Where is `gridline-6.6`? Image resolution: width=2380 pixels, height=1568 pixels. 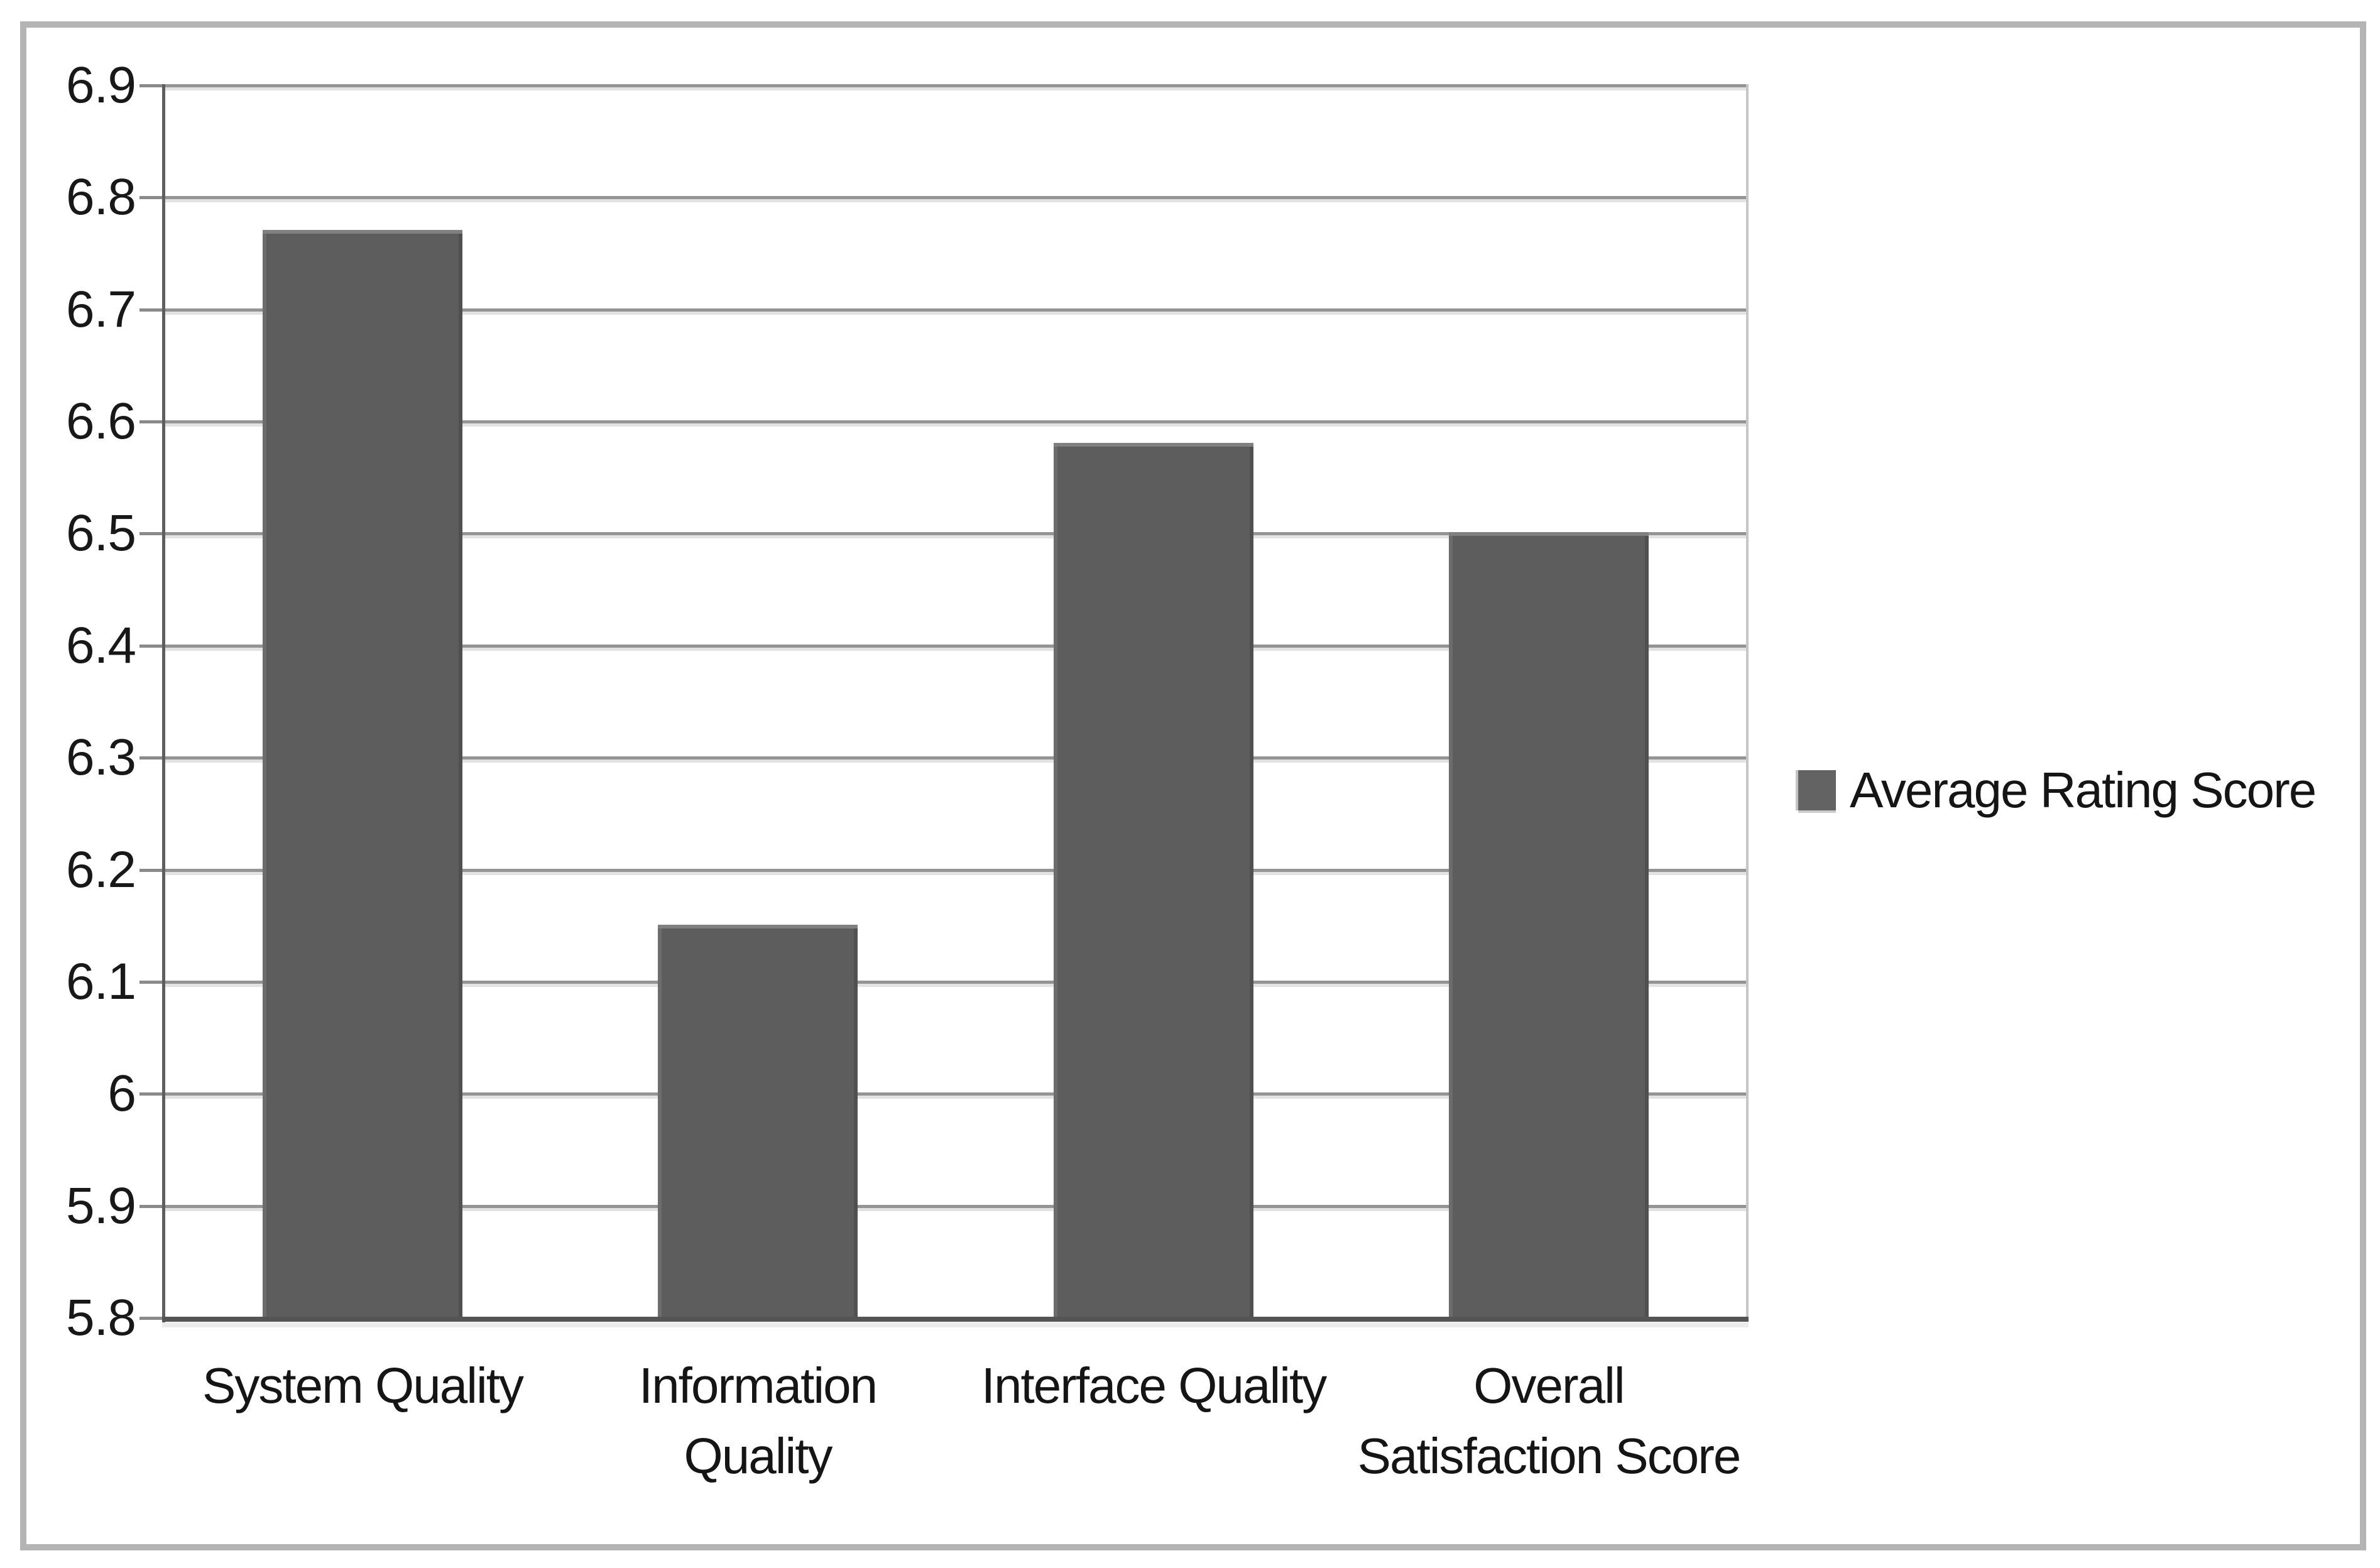 gridline-6.6 is located at coordinates (956, 421).